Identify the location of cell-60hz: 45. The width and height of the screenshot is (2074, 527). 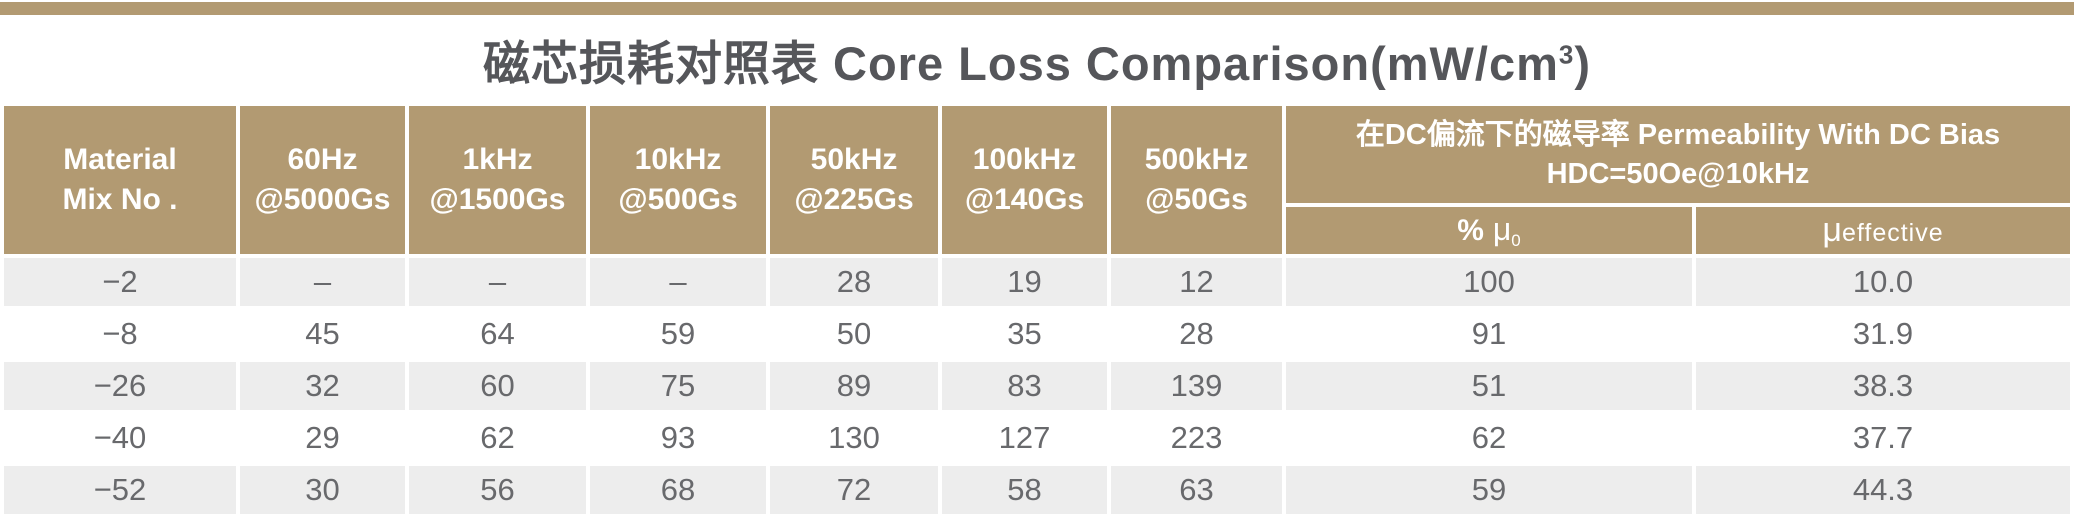
(322, 334).